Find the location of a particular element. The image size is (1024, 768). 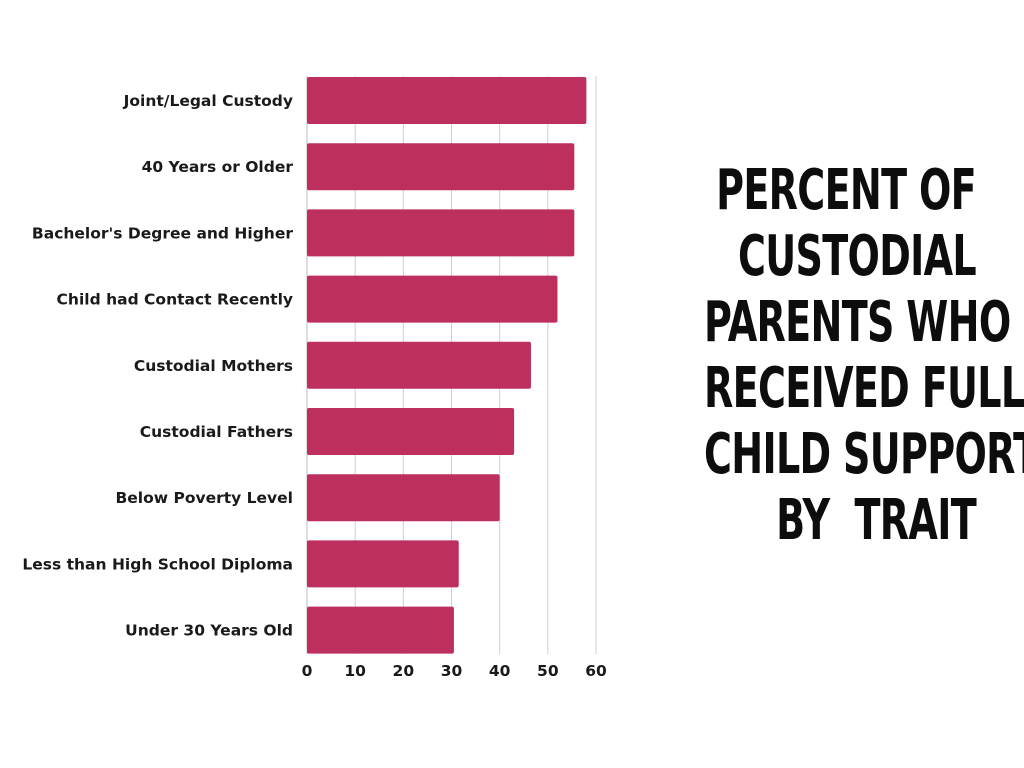

x-axis-tick-labels: 0 10 20 30 40 50 60 is located at coordinates (454, 671).